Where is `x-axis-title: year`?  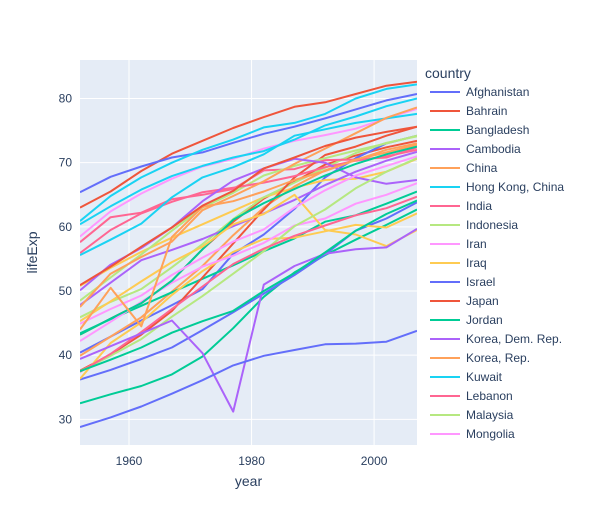 x-axis-title: year is located at coordinates (249, 481).